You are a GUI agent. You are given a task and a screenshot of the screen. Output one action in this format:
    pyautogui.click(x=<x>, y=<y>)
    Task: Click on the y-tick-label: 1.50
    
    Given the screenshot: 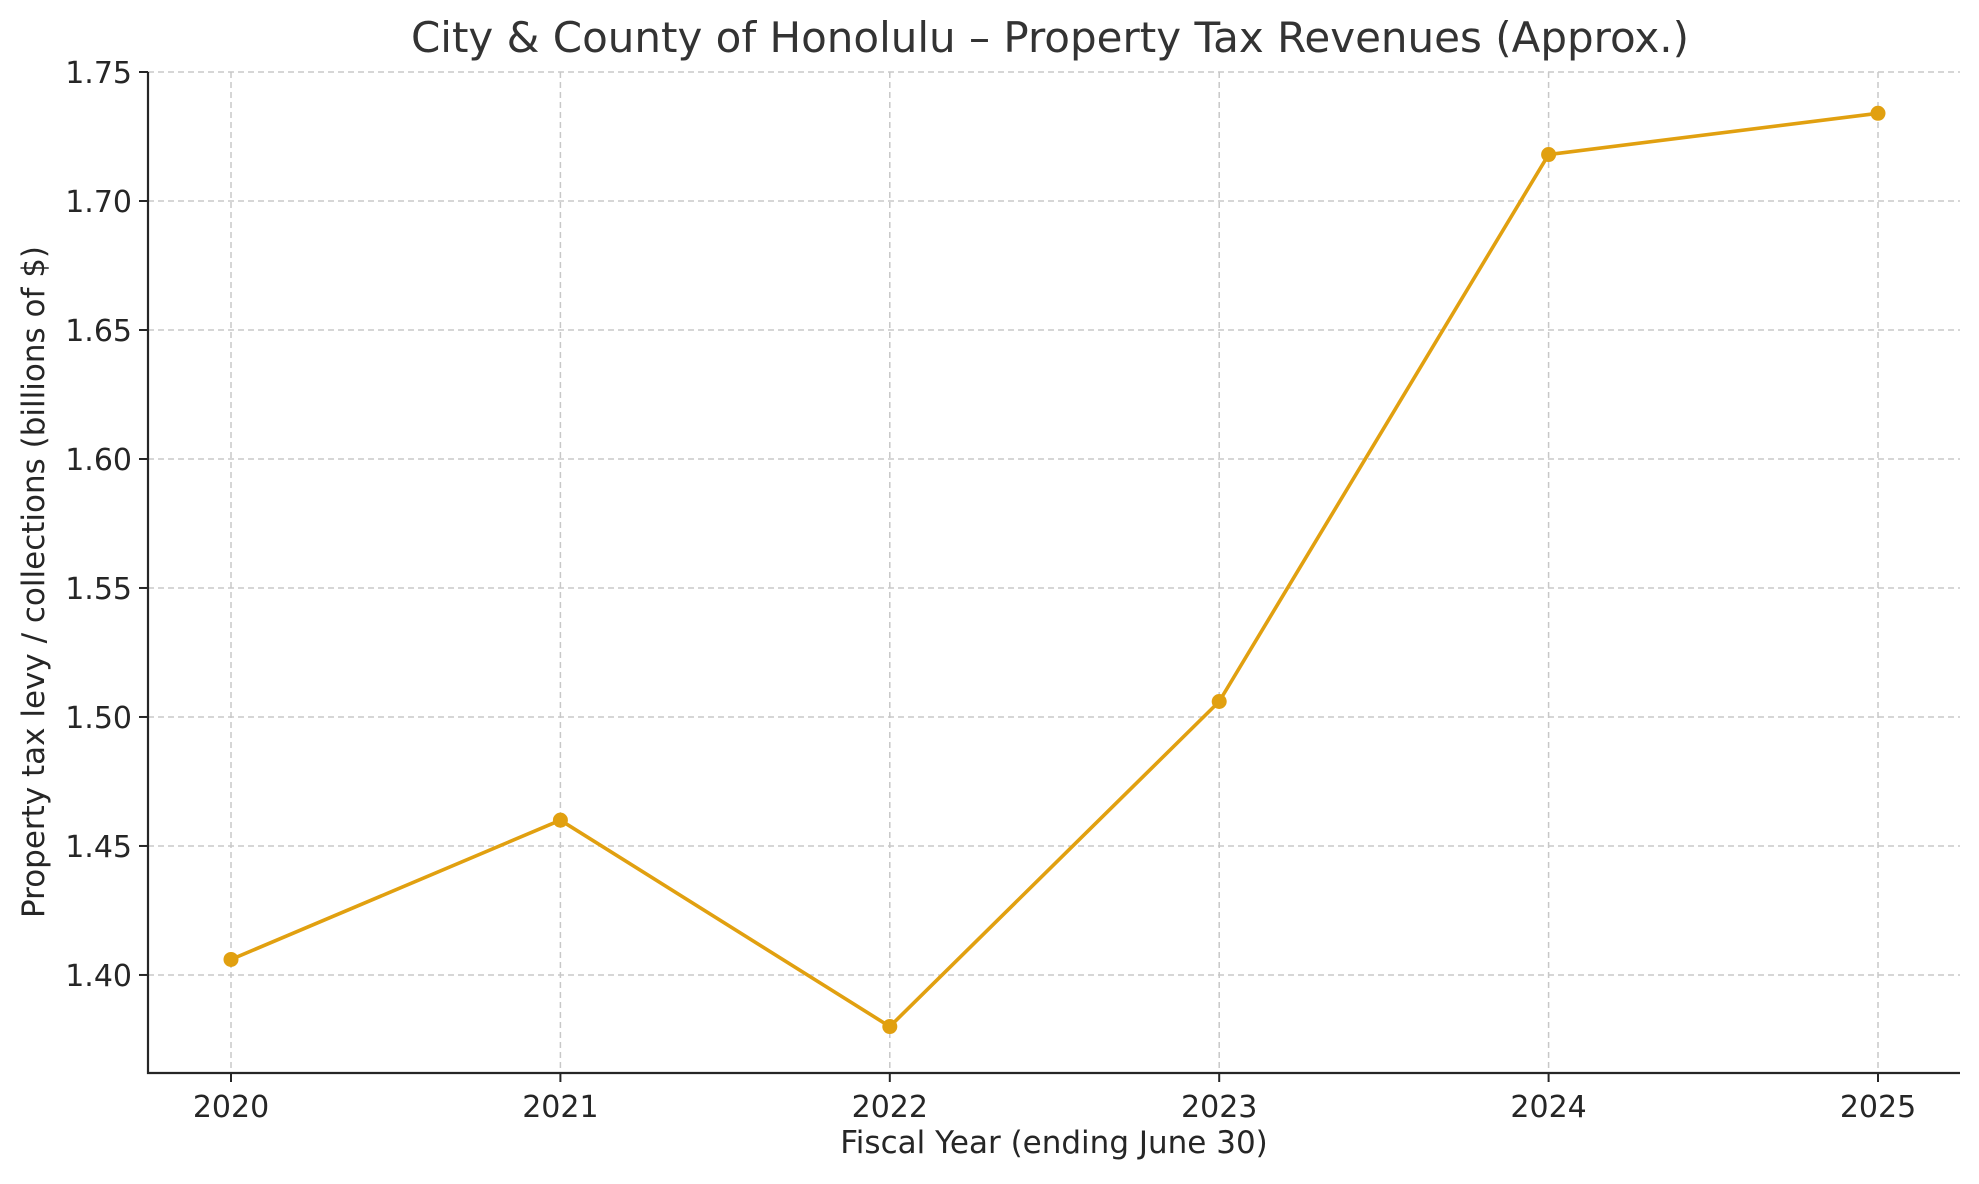 What is the action you would take?
    pyautogui.click(x=98, y=718)
    